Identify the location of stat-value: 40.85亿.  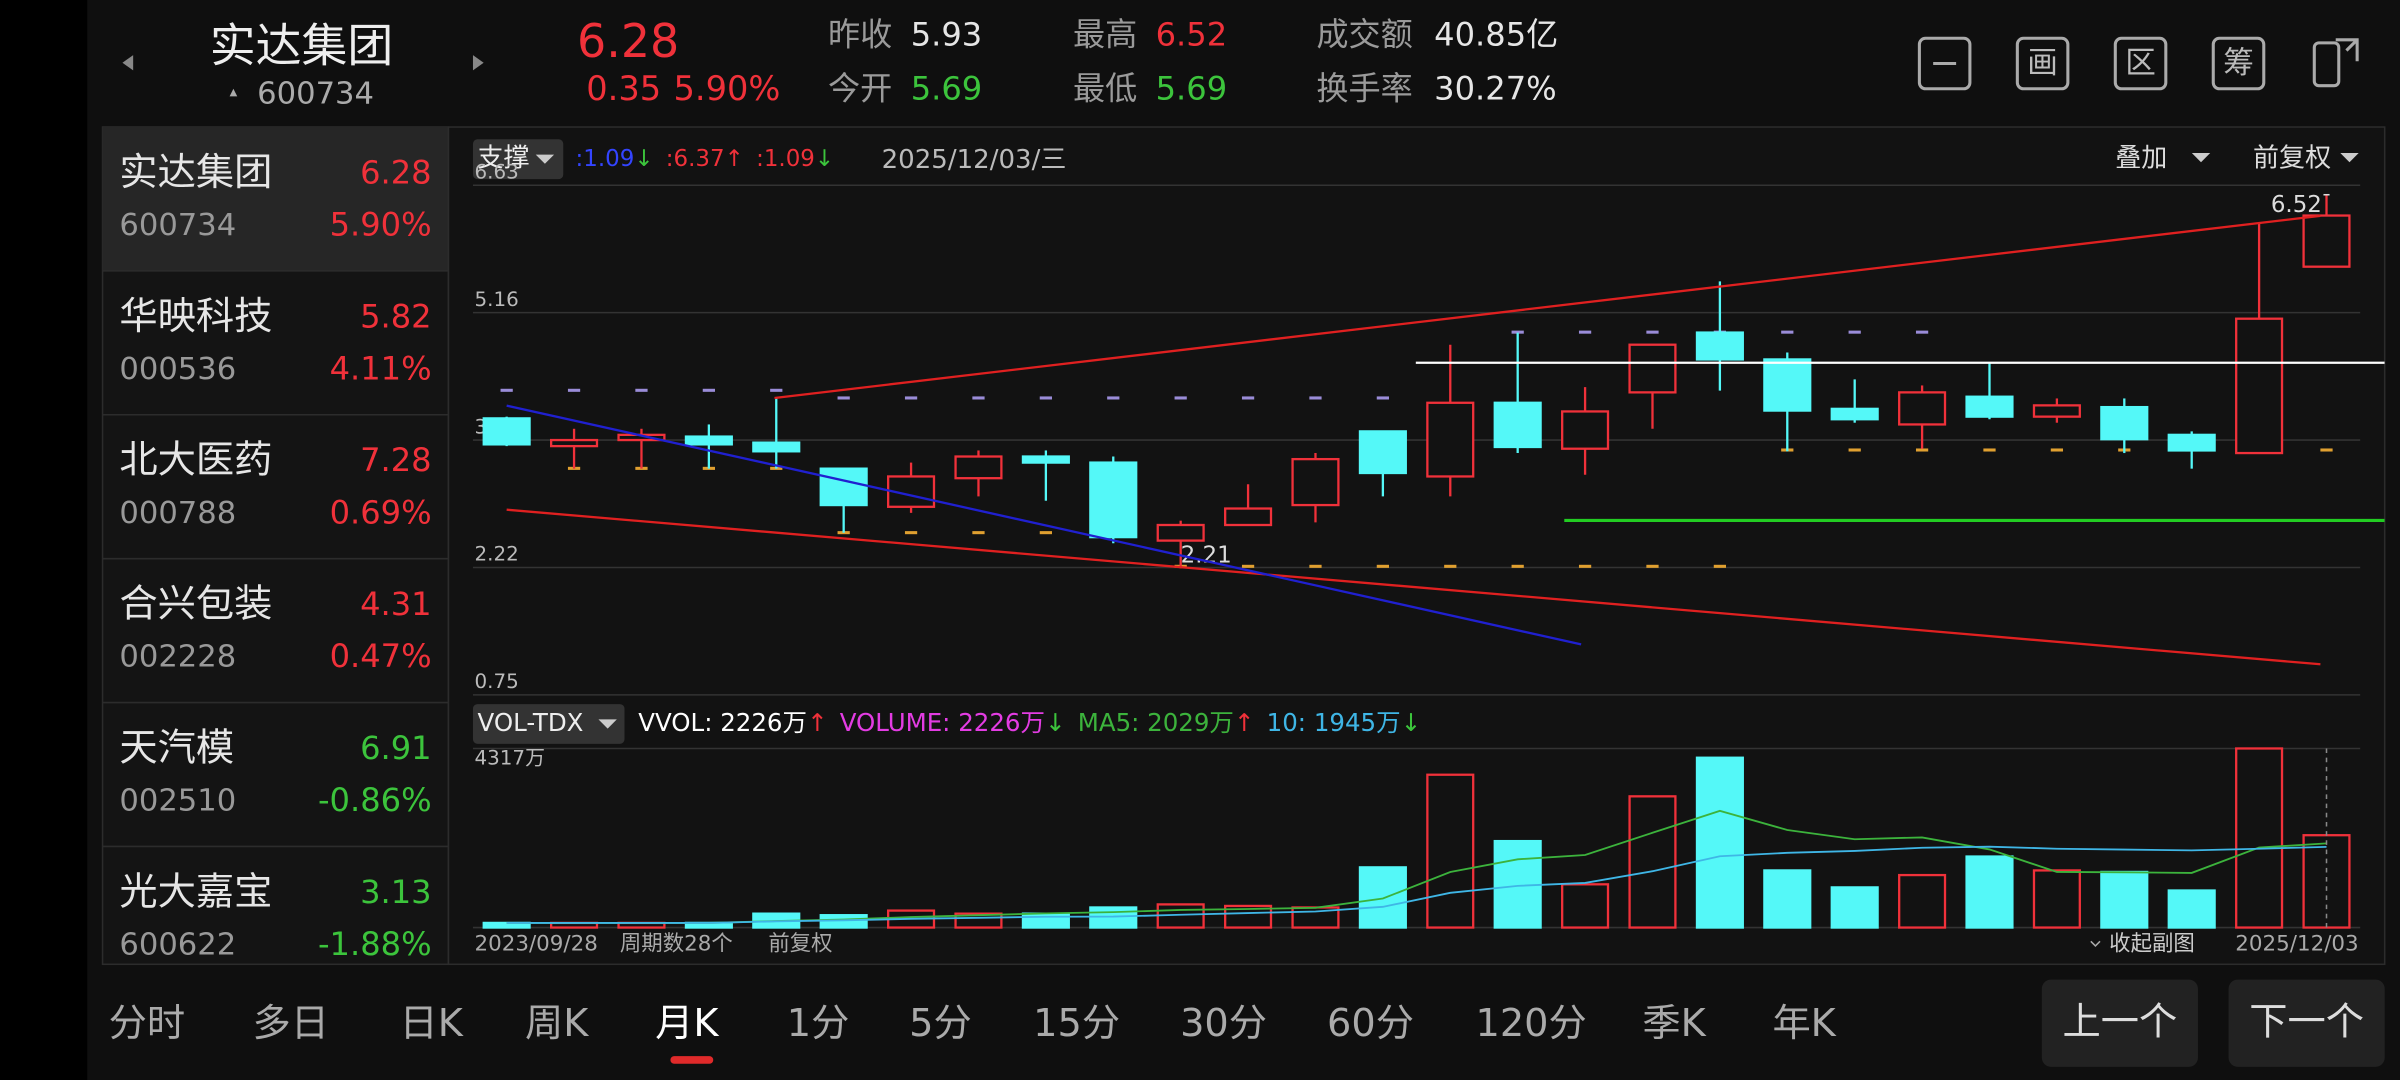
(1496, 35).